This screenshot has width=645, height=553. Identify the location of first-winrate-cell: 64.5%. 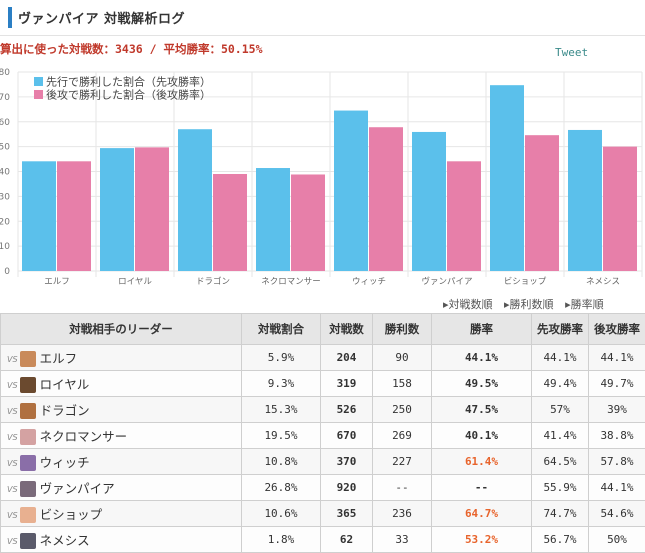
(560, 461).